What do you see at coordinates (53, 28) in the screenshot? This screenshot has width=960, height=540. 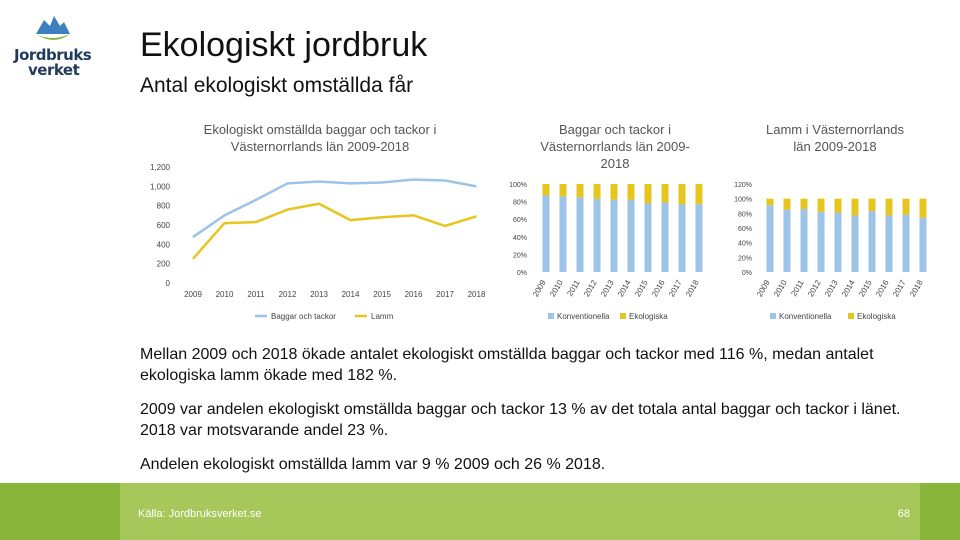 I see `leaf-logo-icon` at bounding box center [53, 28].